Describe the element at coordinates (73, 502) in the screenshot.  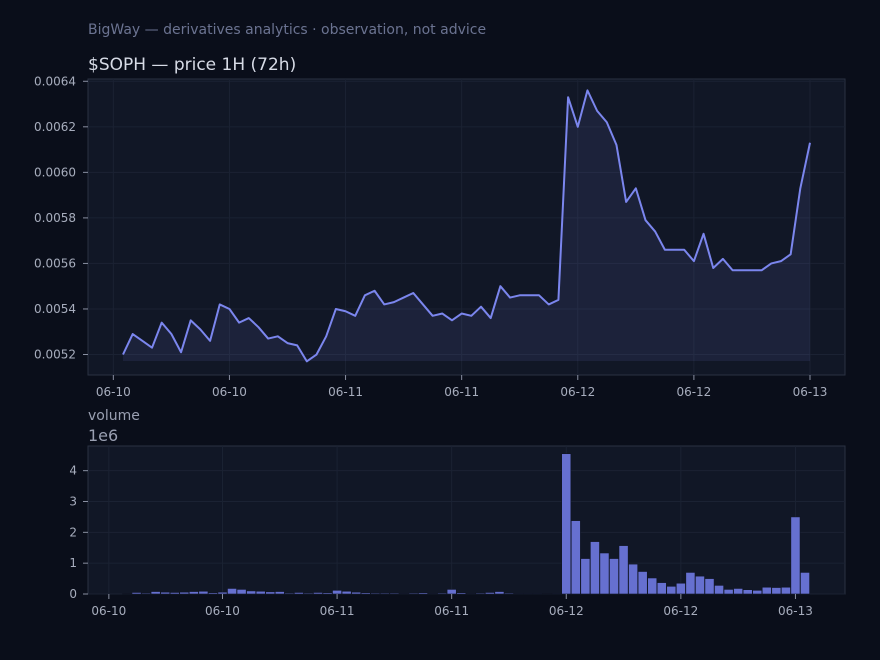
I see `volume-y-tick-label: 3` at that location.